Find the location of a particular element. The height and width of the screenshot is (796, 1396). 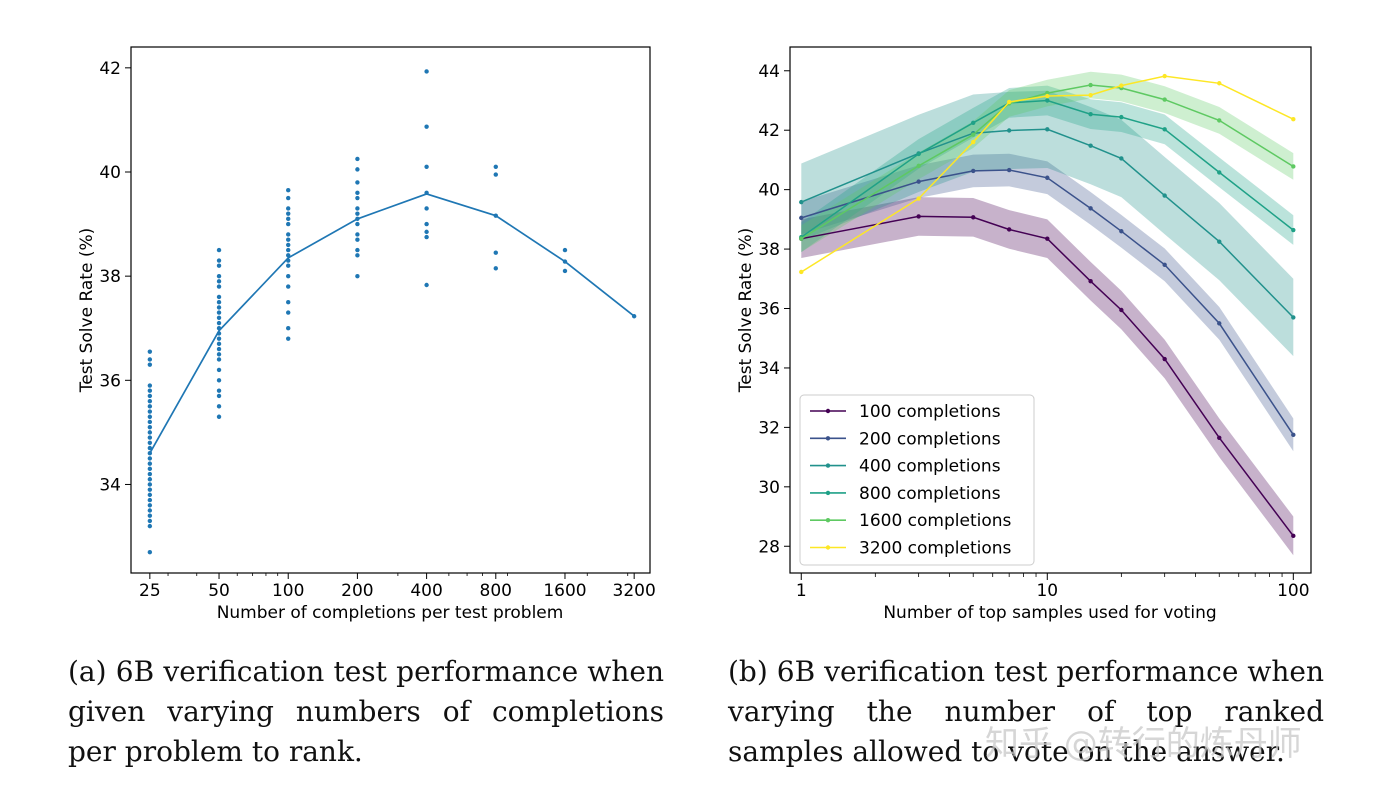

y-tick-label: 40 is located at coordinates (110, 173).